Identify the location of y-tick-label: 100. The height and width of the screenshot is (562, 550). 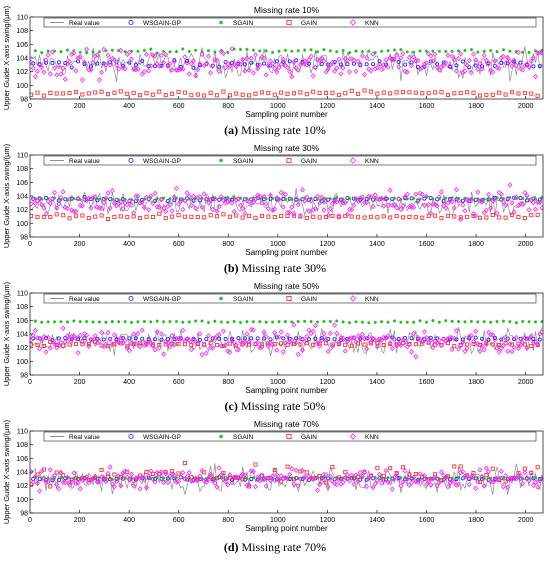
(22, 86).